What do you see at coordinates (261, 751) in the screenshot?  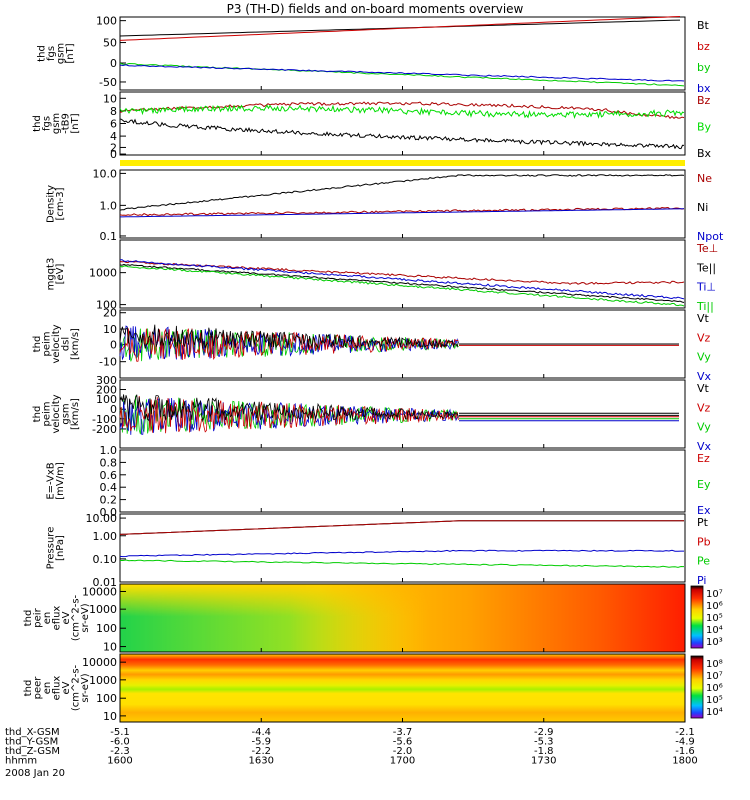 I see `x-axis-value: -2.2` at bounding box center [261, 751].